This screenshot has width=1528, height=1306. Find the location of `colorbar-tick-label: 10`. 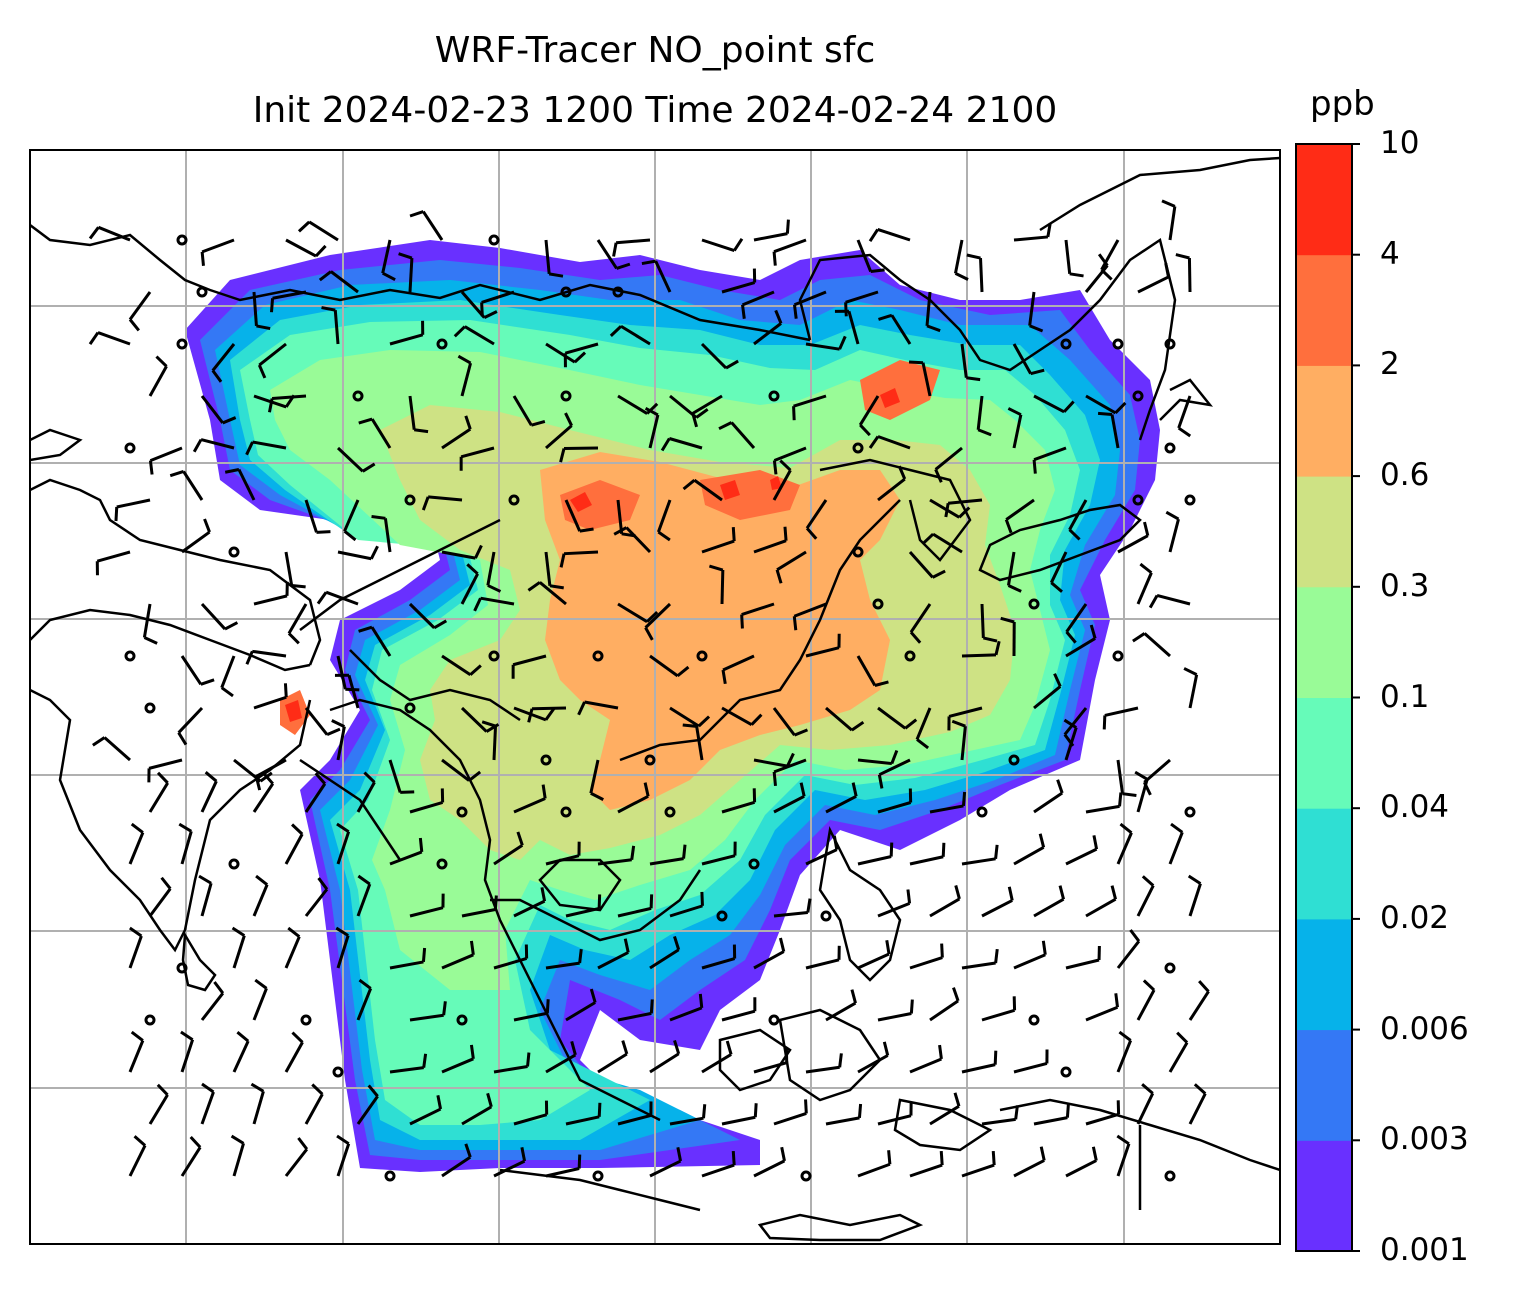

colorbar-tick-label: 10 is located at coordinates (1400, 143).